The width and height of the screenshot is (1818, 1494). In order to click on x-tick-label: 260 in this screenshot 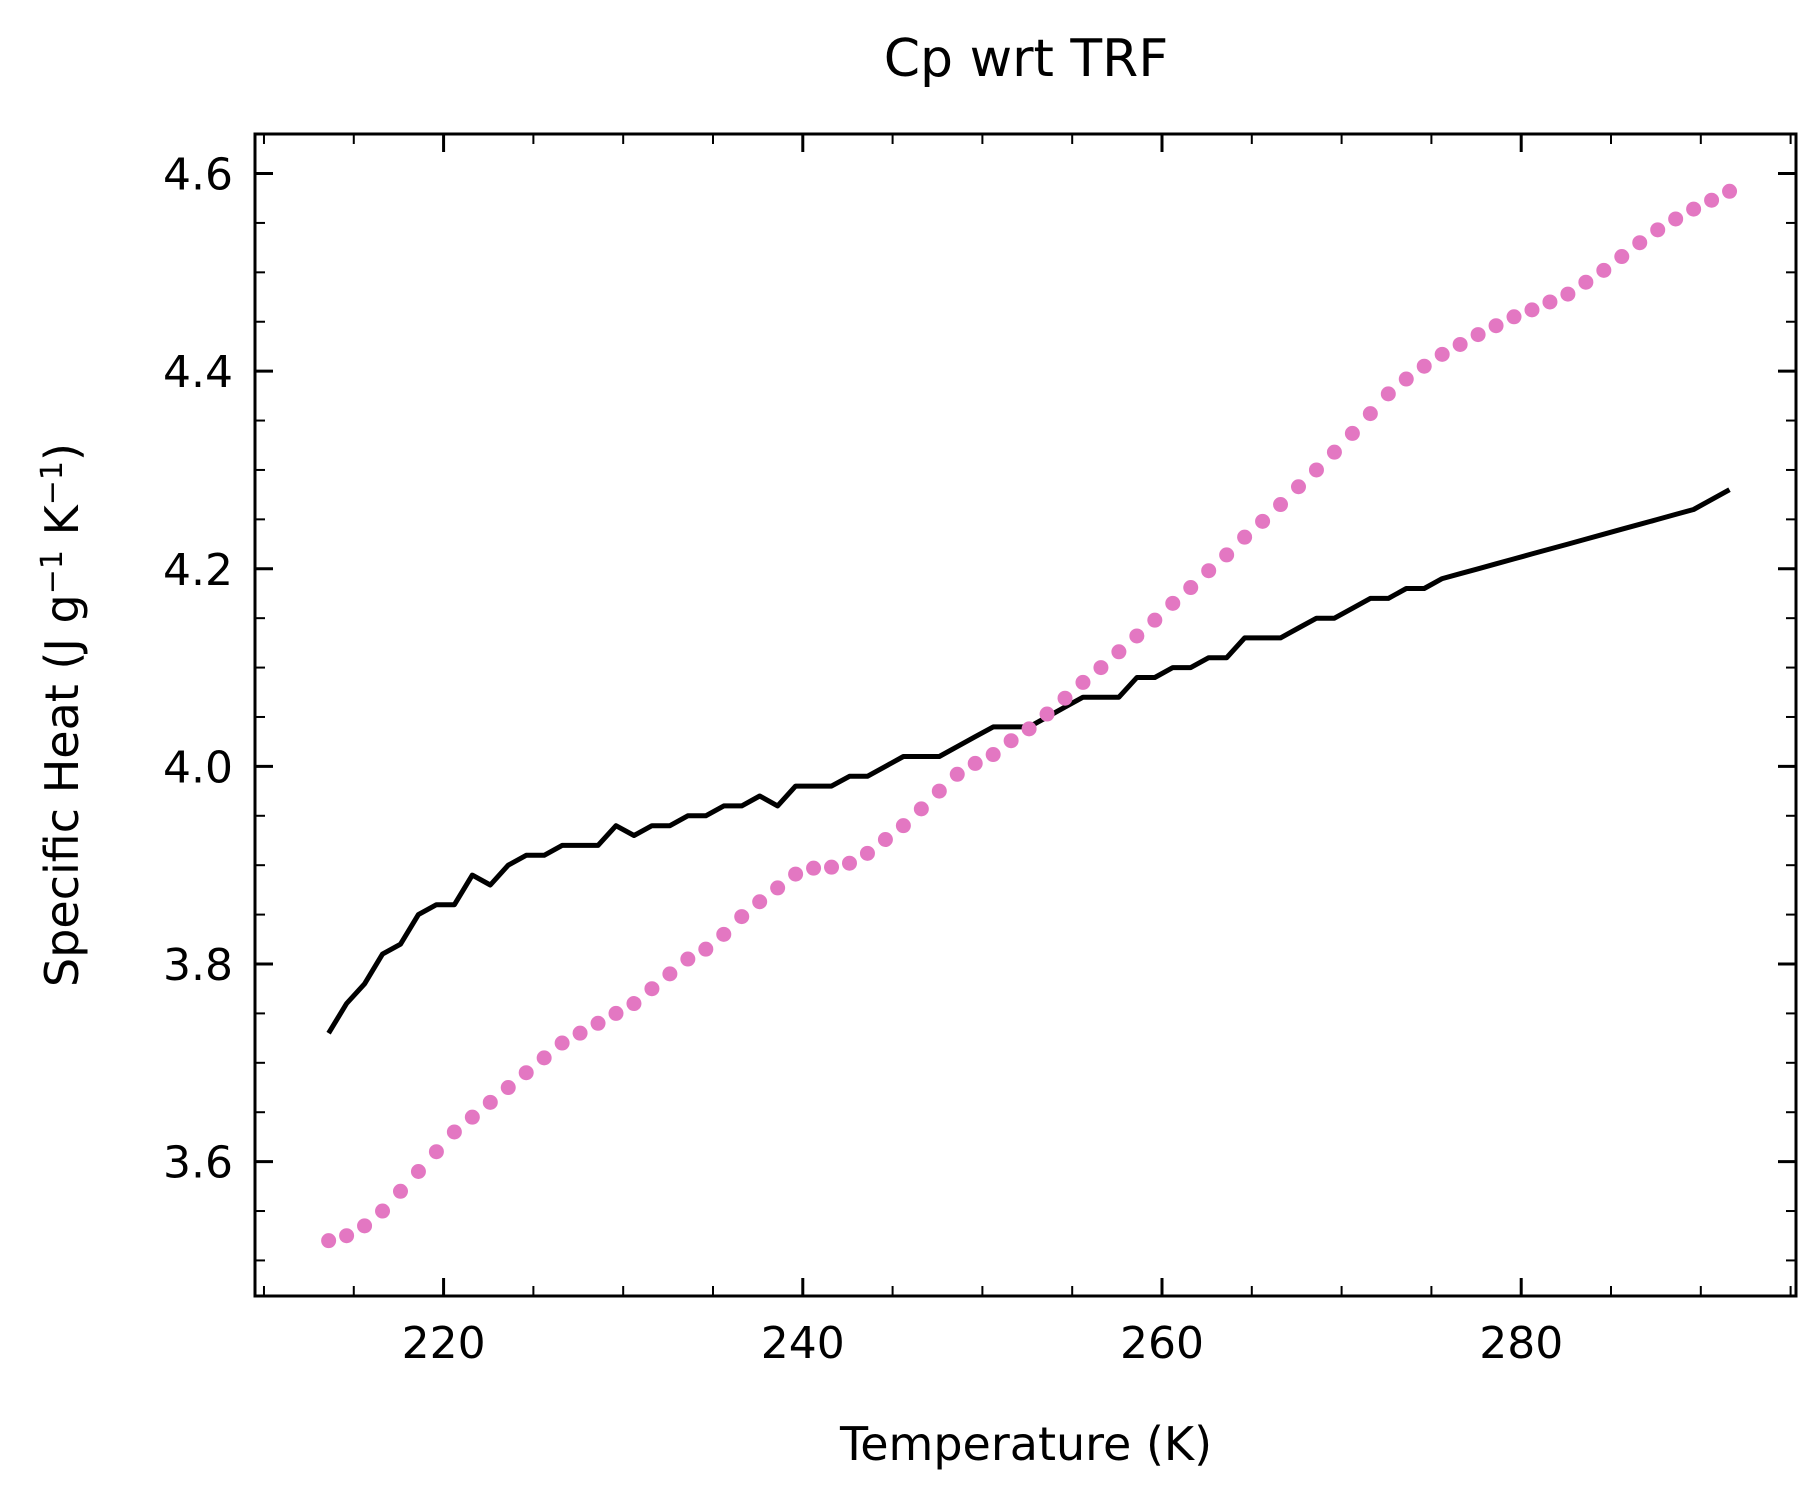, I will do `click(1162, 1343)`.